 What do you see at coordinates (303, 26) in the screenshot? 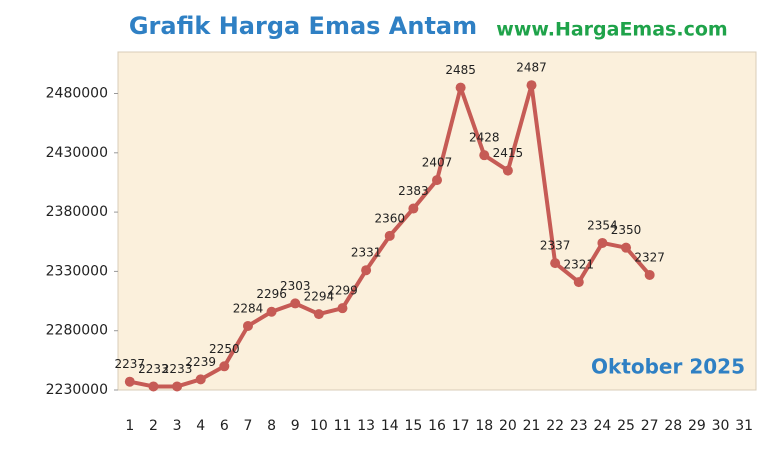
I see `chart-title: Grafik Harga Emas Antam` at bounding box center [303, 26].